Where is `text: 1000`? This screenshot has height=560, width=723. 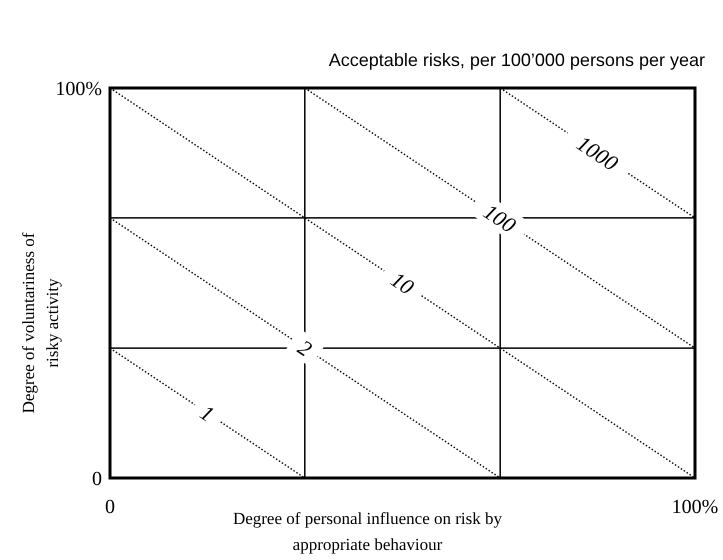 text: 1000 is located at coordinates (597, 153).